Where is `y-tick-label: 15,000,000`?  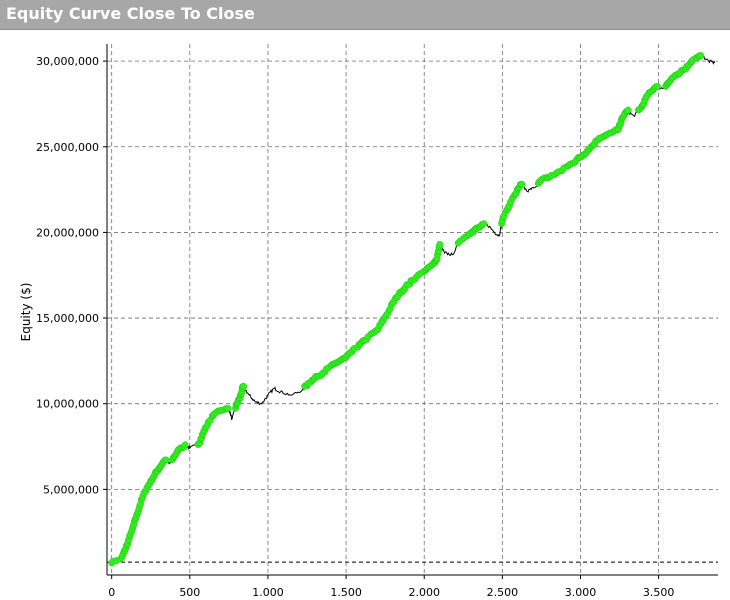 y-tick-label: 15,000,000 is located at coordinates (67, 318).